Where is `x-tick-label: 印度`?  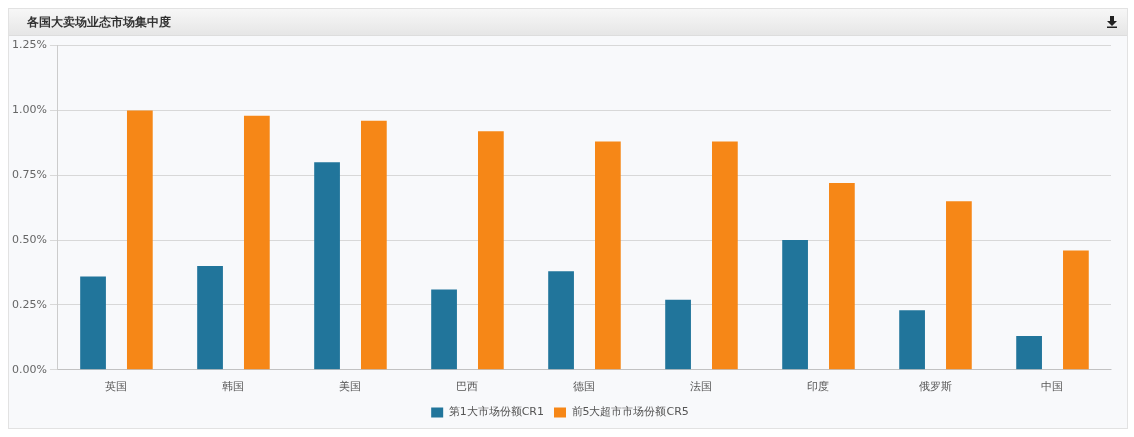
x-tick-label: 印度 is located at coordinates (818, 387).